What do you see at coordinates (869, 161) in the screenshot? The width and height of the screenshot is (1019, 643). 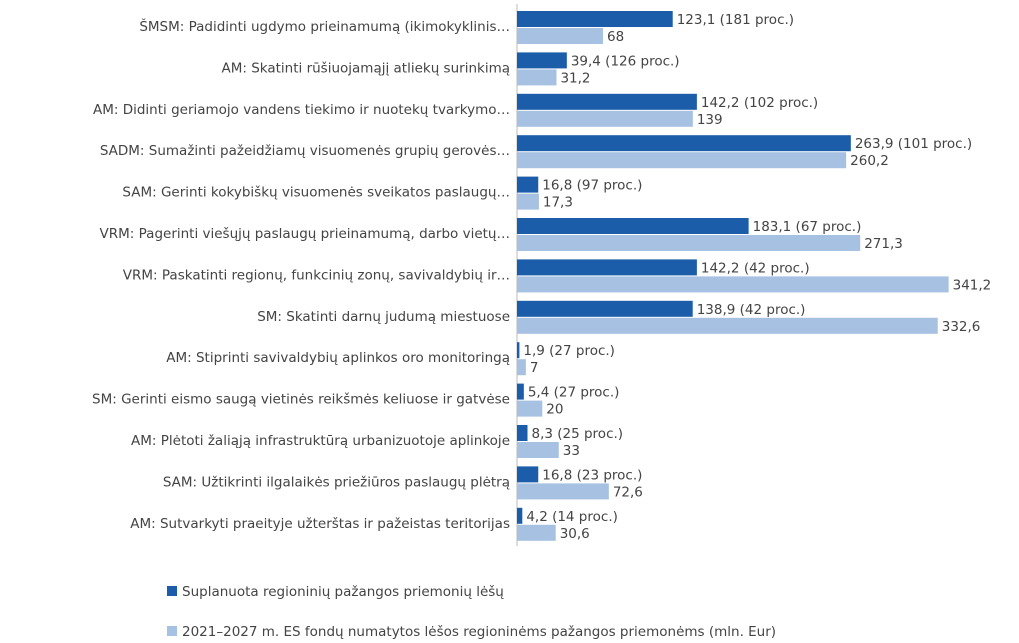 I see `value-label: 260,2` at bounding box center [869, 161].